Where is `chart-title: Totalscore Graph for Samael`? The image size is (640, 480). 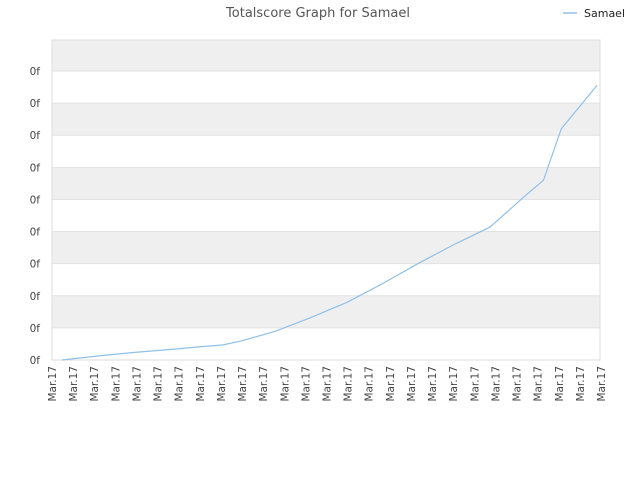
chart-title: Totalscore Graph for Samael is located at coordinates (317, 13).